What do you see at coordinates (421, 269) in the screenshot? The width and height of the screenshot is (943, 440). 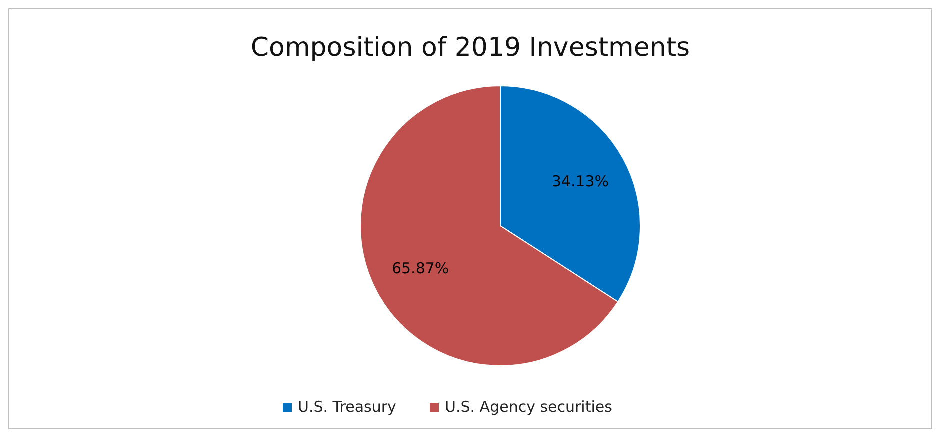 I see `data-label: 65.87%` at bounding box center [421, 269].